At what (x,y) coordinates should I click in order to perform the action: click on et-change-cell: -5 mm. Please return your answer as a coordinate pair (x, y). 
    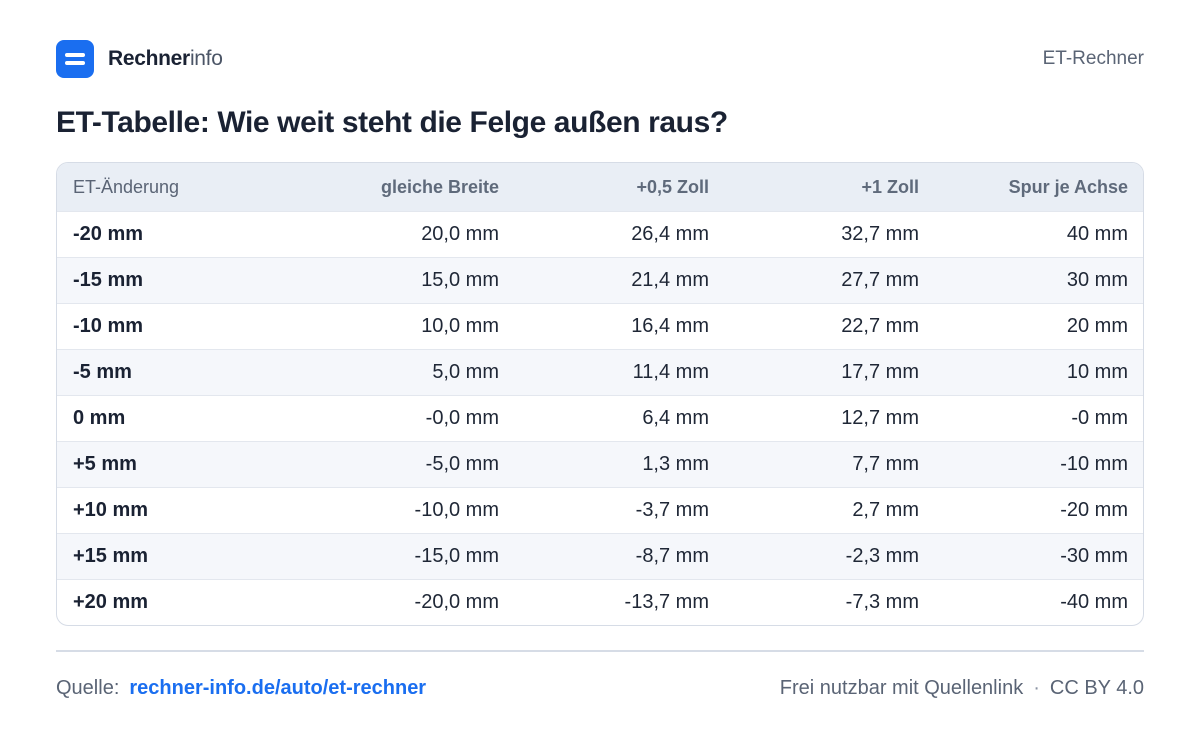
    Looking at the image, I should click on (102, 372).